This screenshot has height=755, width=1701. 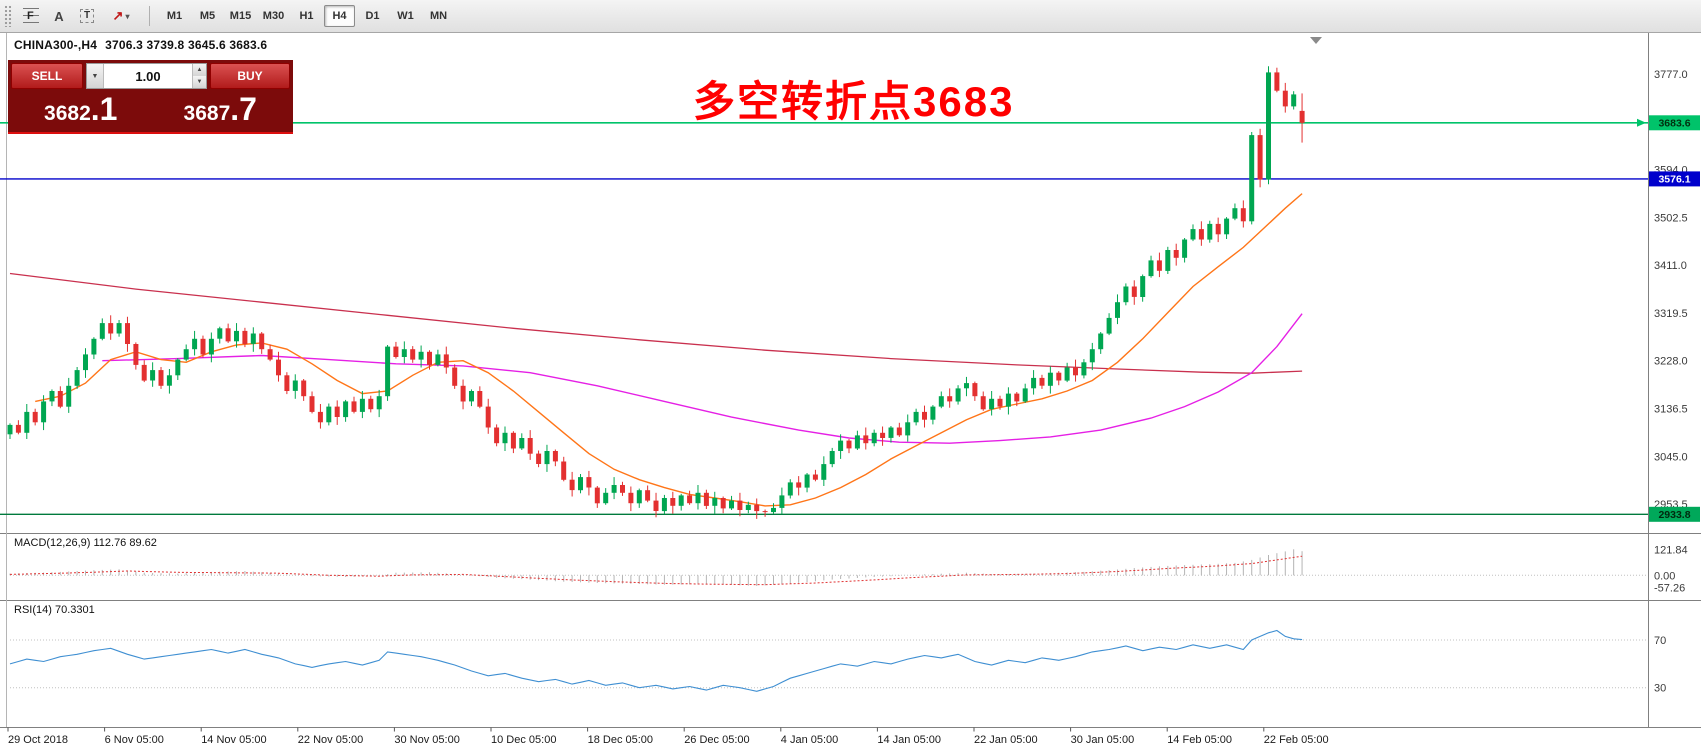 I want to click on macd-axis-label: 121.84, so click(x=1671, y=550).